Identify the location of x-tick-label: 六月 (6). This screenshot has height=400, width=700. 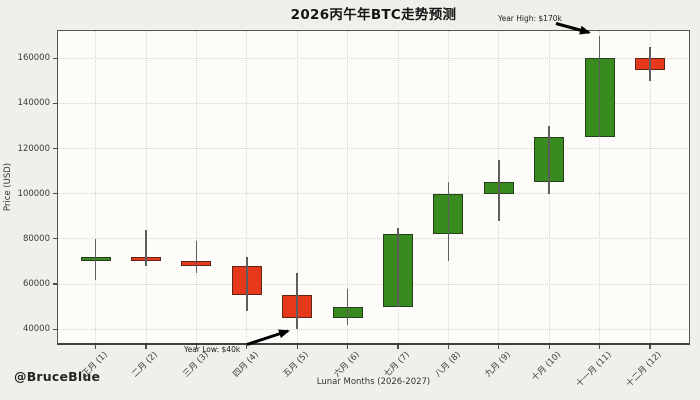
(347, 365).